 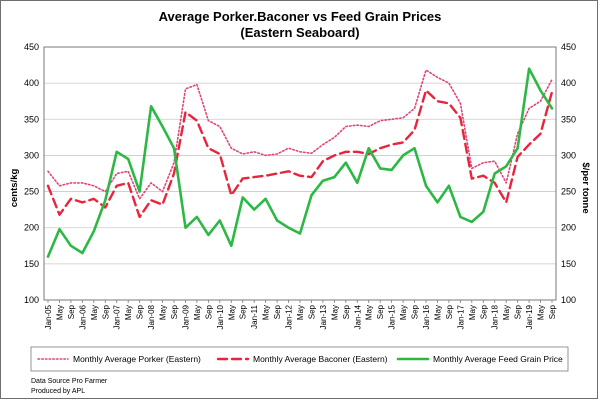 What do you see at coordinates (529, 316) in the screenshot?
I see `x-tick-label: Jan-19` at bounding box center [529, 316].